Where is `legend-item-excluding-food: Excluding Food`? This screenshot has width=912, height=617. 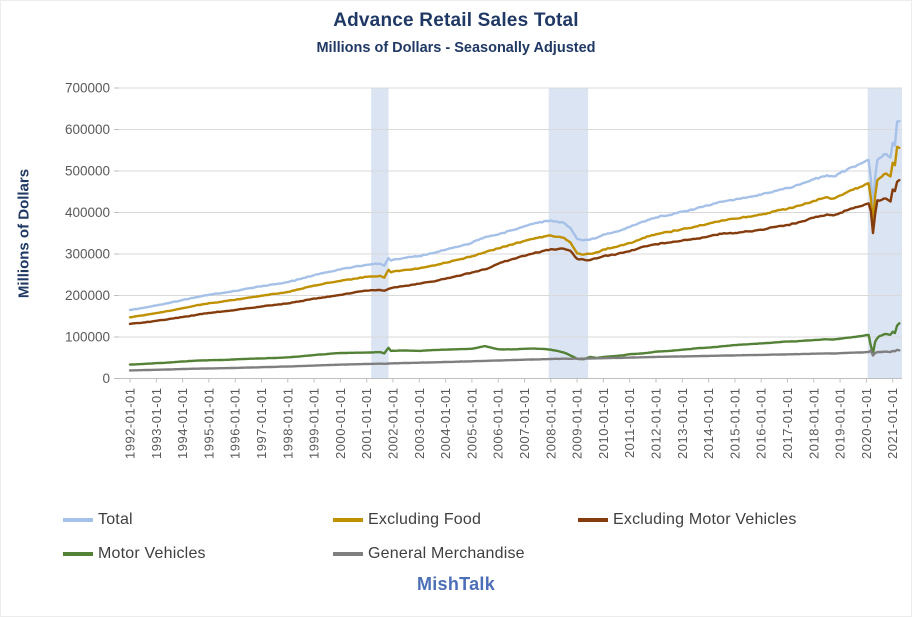
legend-item-excluding-food: Excluding Food is located at coordinates (407, 520).